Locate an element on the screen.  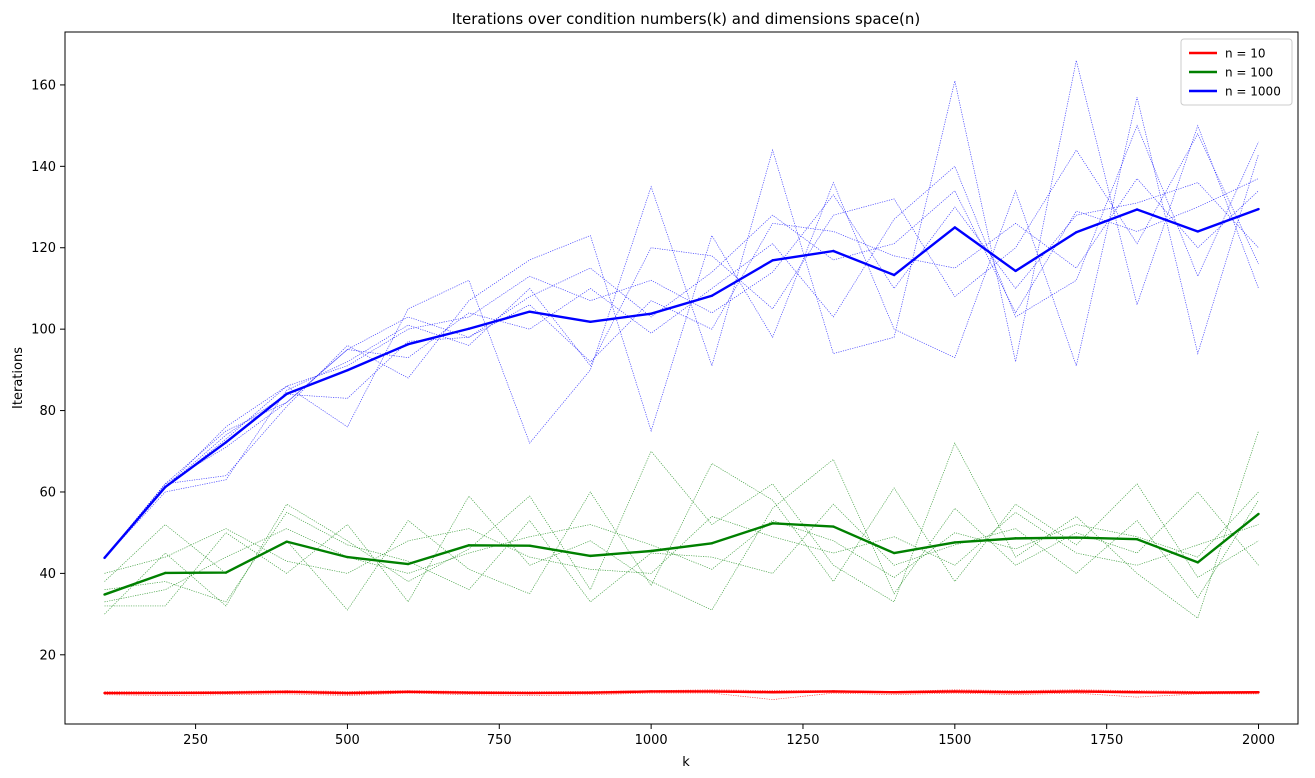
y-tick-label: 80 is located at coordinates (47, 411).